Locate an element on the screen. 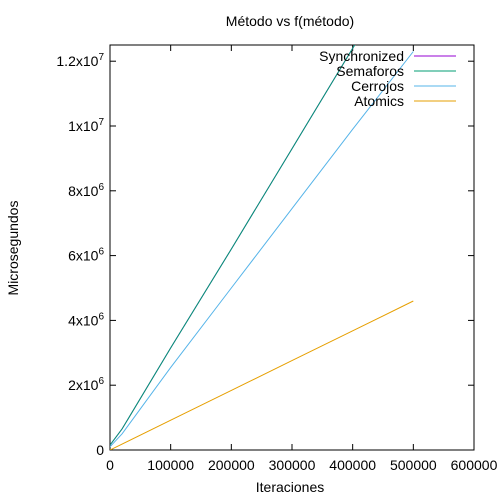  y-tick-label: 2x10⁶ is located at coordinates (86, 384).